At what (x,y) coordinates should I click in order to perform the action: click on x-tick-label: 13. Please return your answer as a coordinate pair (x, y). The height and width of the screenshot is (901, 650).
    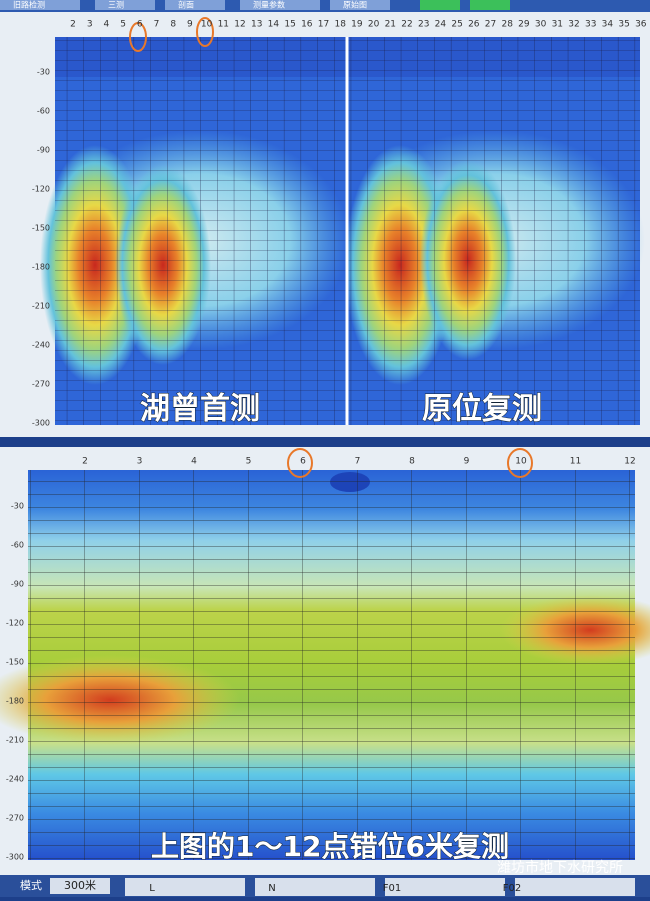
    Looking at the image, I should click on (256, 25).